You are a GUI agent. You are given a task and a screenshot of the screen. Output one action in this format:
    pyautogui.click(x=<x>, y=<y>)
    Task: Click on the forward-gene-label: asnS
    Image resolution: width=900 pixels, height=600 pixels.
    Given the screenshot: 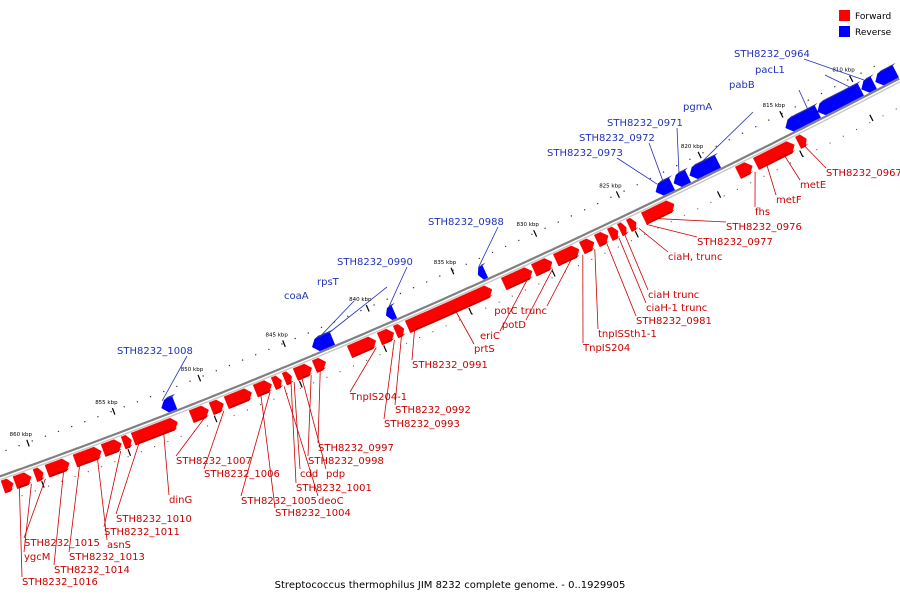 What is the action you would take?
    pyautogui.click(x=119, y=545)
    